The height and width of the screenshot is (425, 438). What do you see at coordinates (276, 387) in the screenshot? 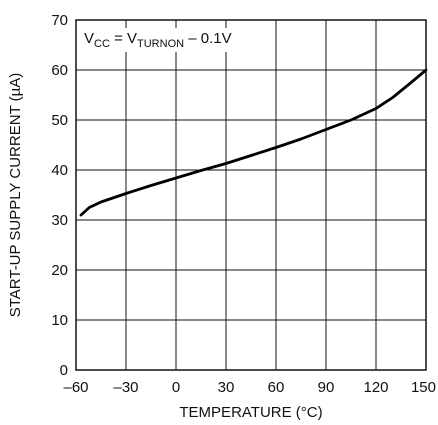
I see `x-tick-label: 60` at bounding box center [276, 387].